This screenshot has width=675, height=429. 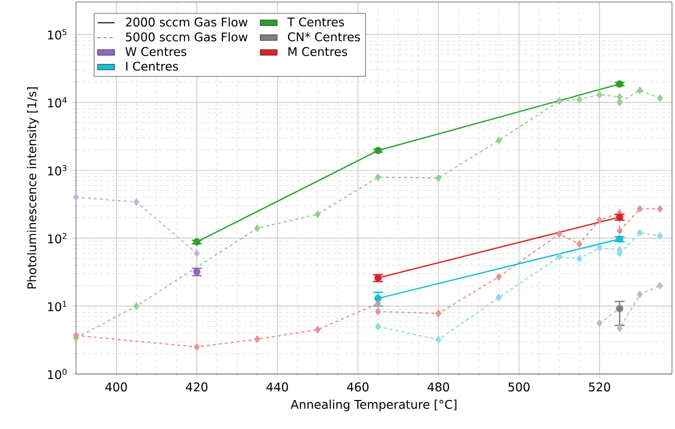 What do you see at coordinates (57, 374) in the screenshot?
I see `y-tick-label: 10$^{0}$` at bounding box center [57, 374].